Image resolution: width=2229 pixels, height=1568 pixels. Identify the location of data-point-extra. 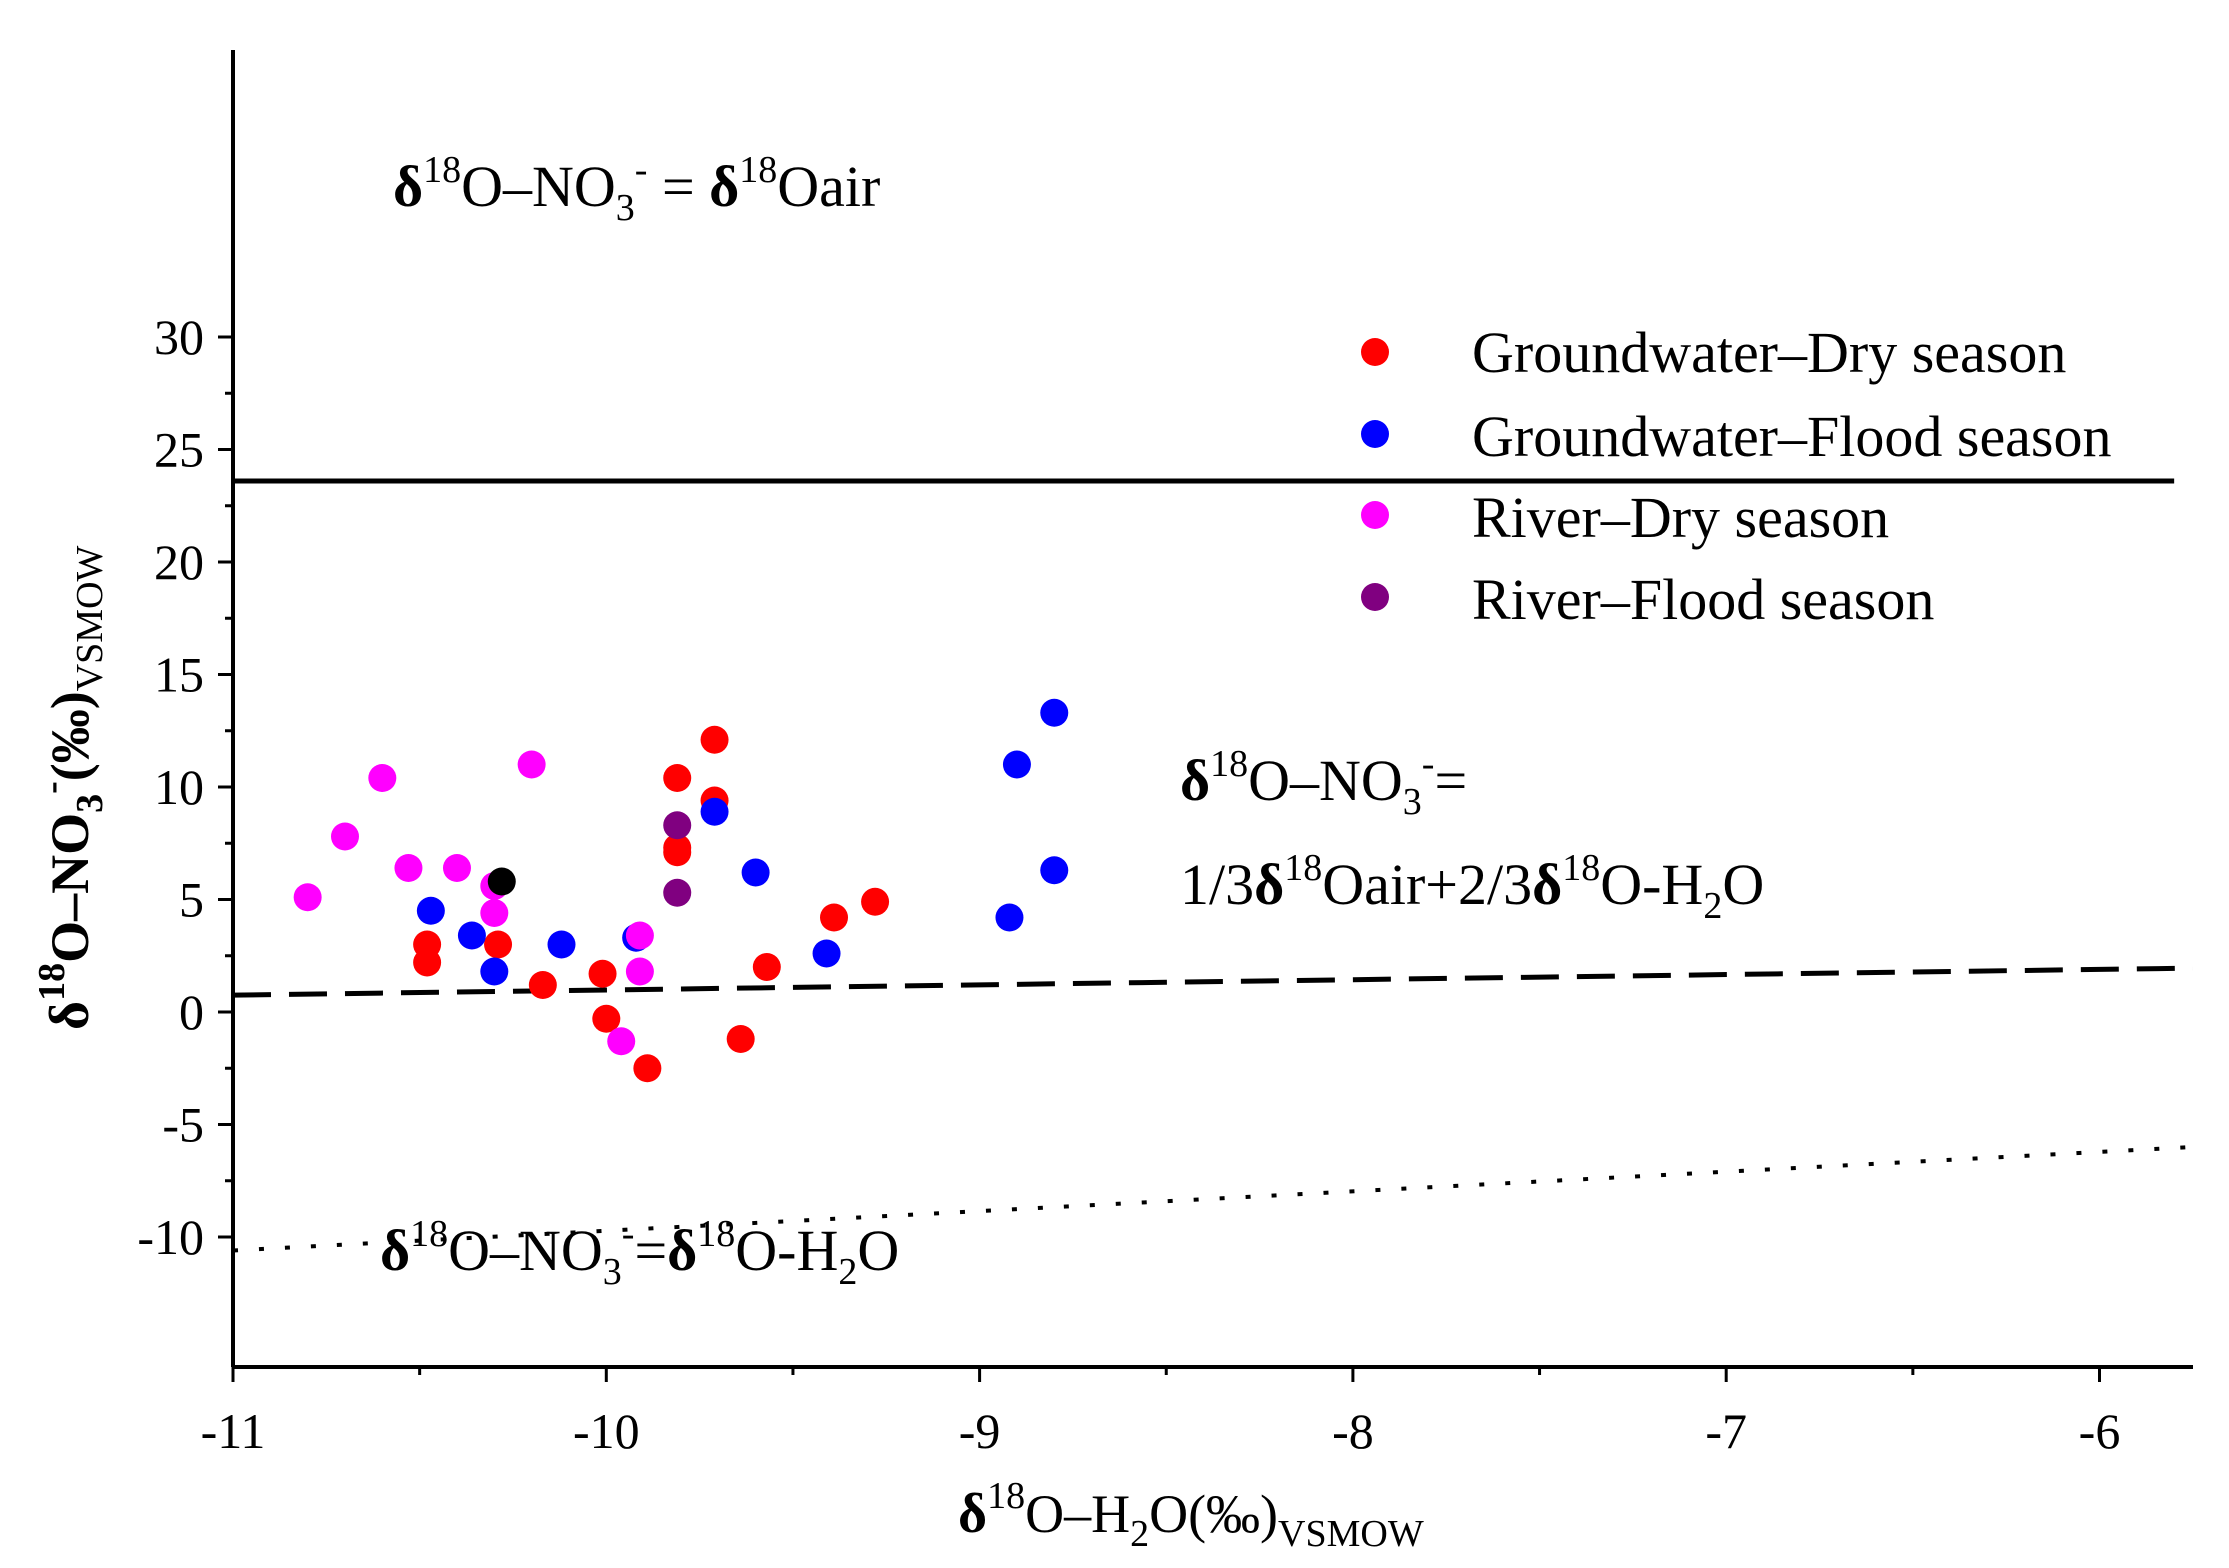
(501, 881).